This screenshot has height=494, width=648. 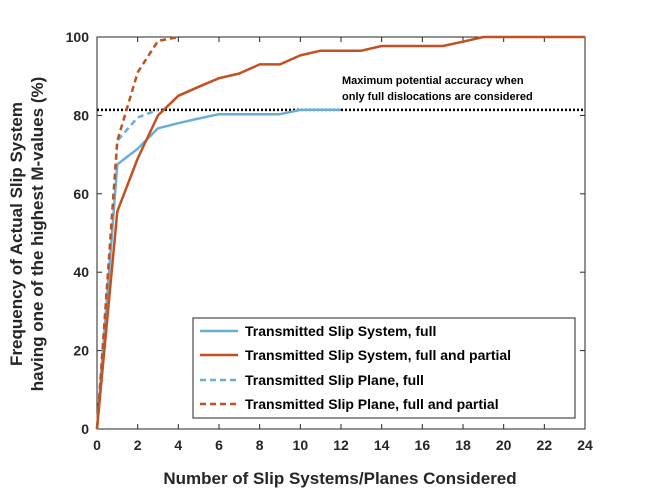 What do you see at coordinates (433, 81) in the screenshot?
I see `annotation-line-1: Maximum potential accuracy when` at bounding box center [433, 81].